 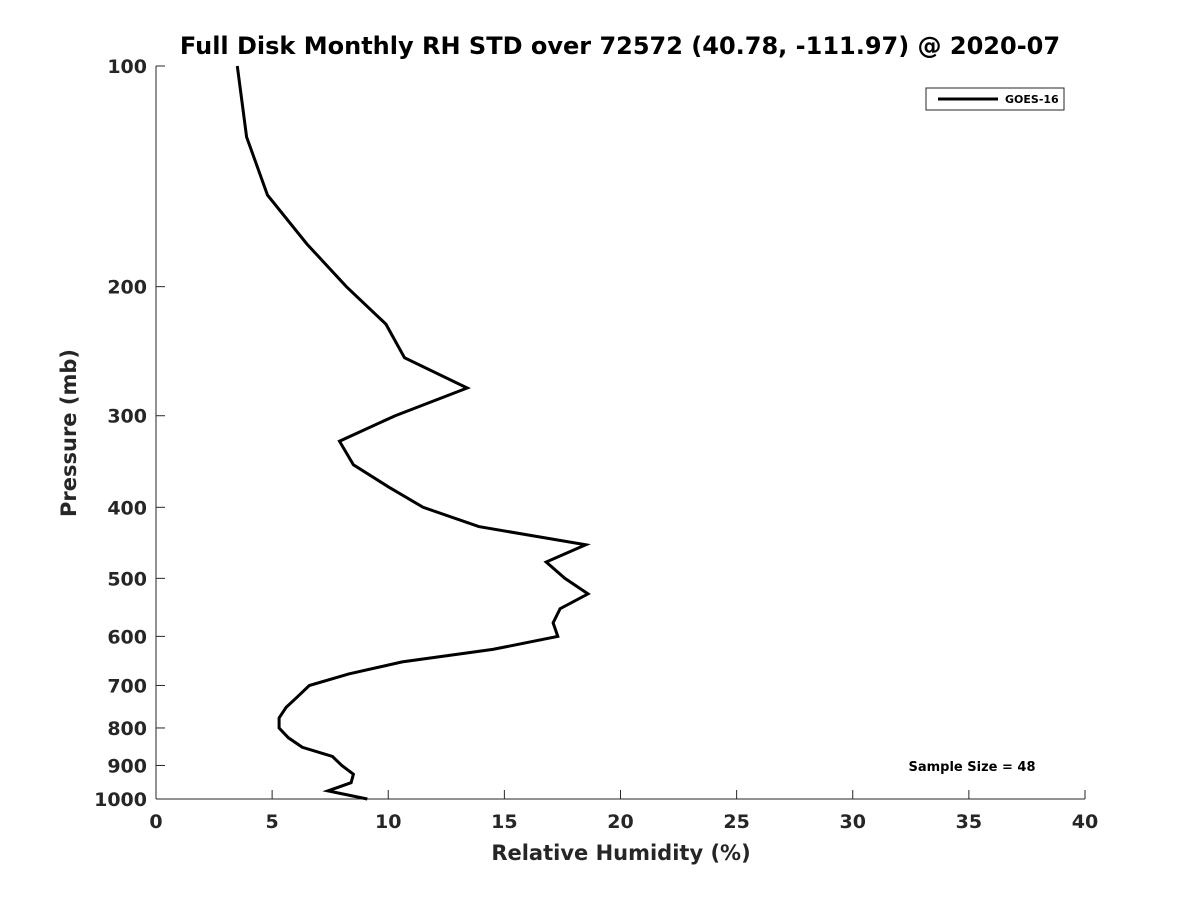 What do you see at coordinates (155, 822) in the screenshot?
I see `x-tick-label: 0` at bounding box center [155, 822].